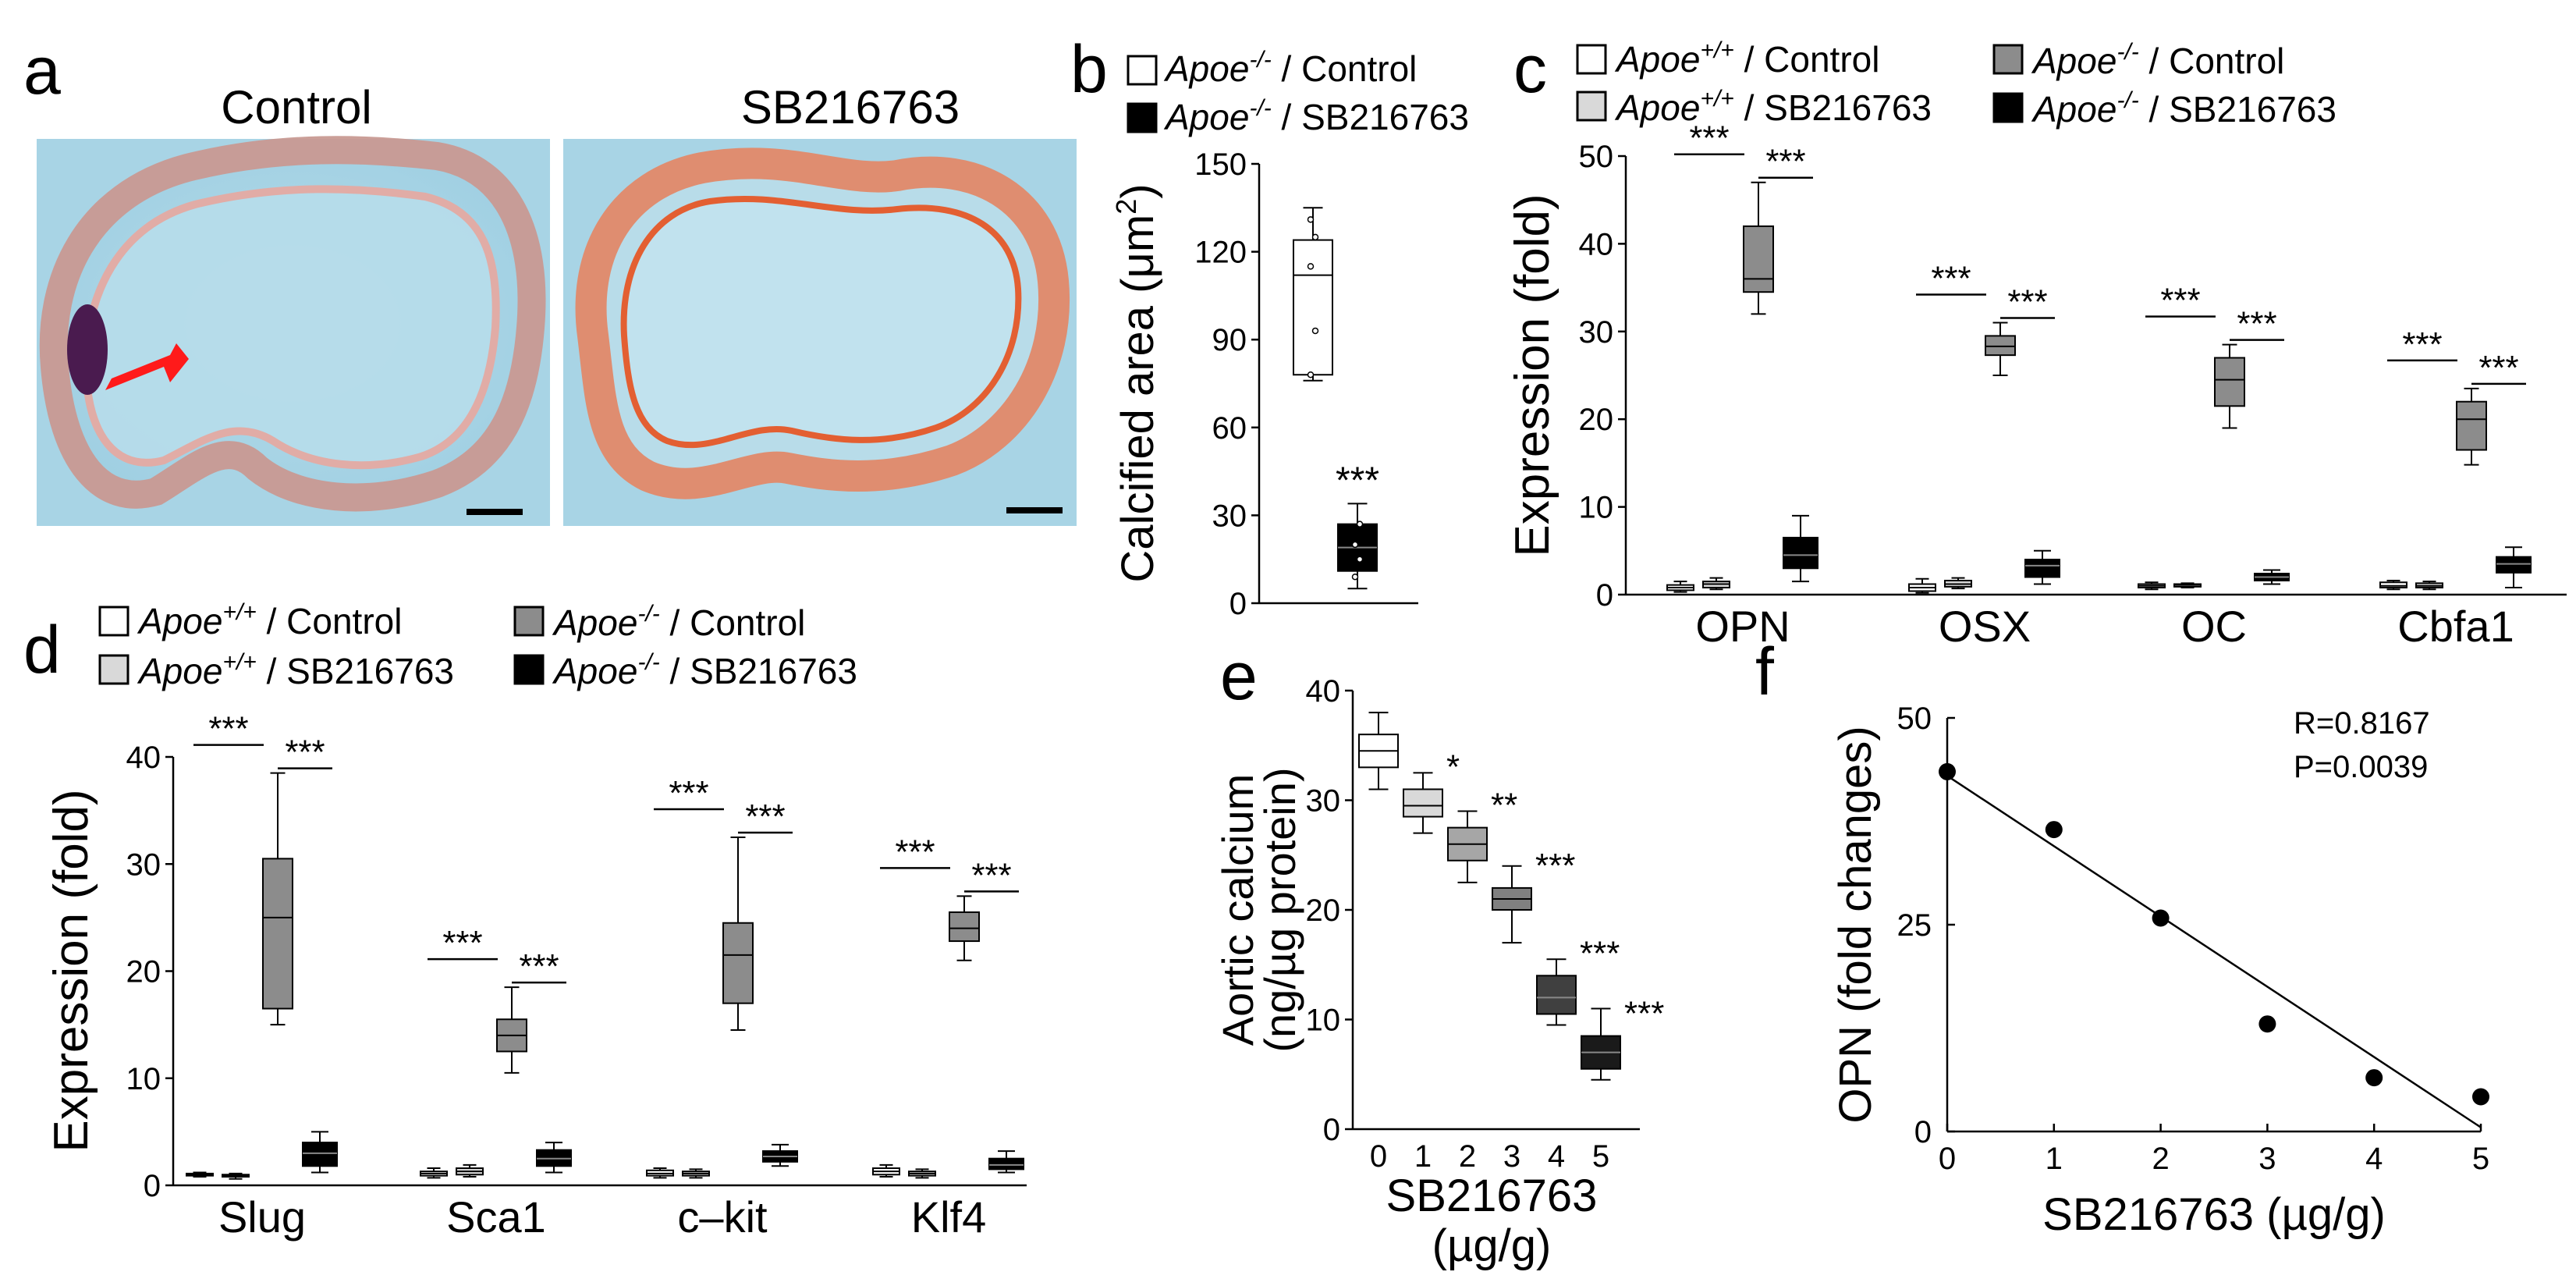 Image resolution: width=2576 pixels, height=1286 pixels. I want to click on y-tick-label: 50, so click(1596, 157).